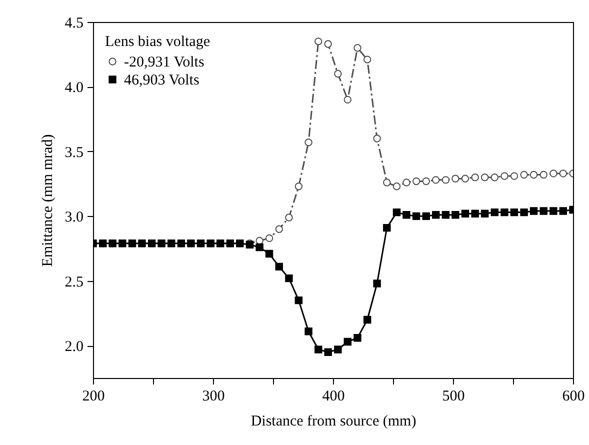  Describe the element at coordinates (93, 396) in the screenshot. I see `x-tick-label: 200` at that location.